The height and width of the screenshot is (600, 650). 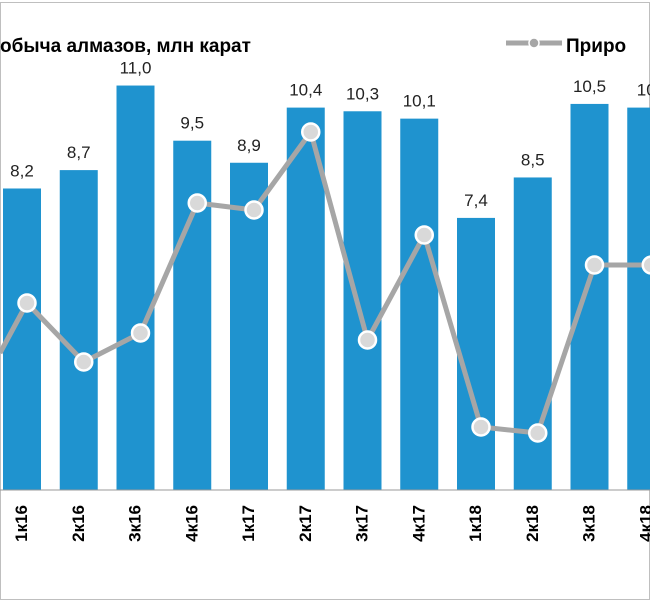 I want to click on line-point-4к17, so click(x=424, y=235).